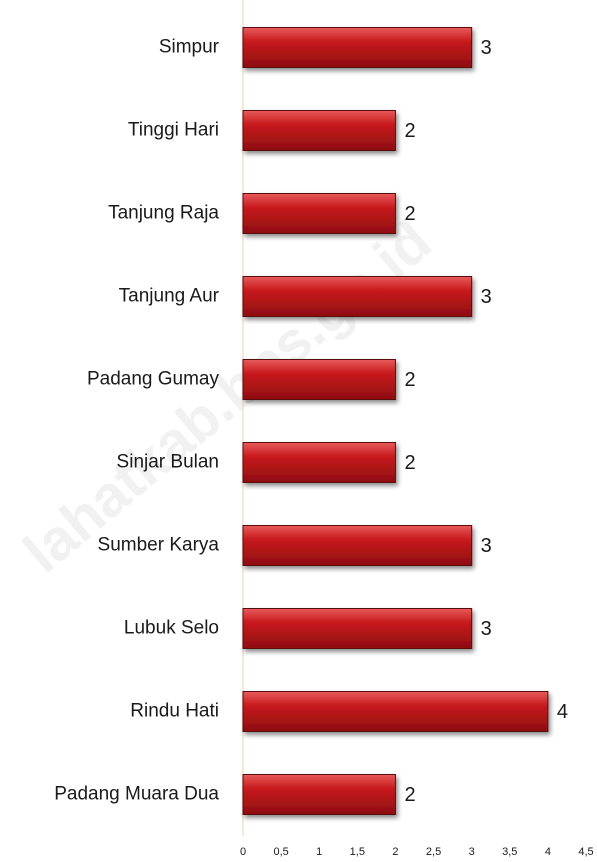 This screenshot has width=597, height=862. I want to click on y-tick-label: Padang Gumay, so click(153, 379).